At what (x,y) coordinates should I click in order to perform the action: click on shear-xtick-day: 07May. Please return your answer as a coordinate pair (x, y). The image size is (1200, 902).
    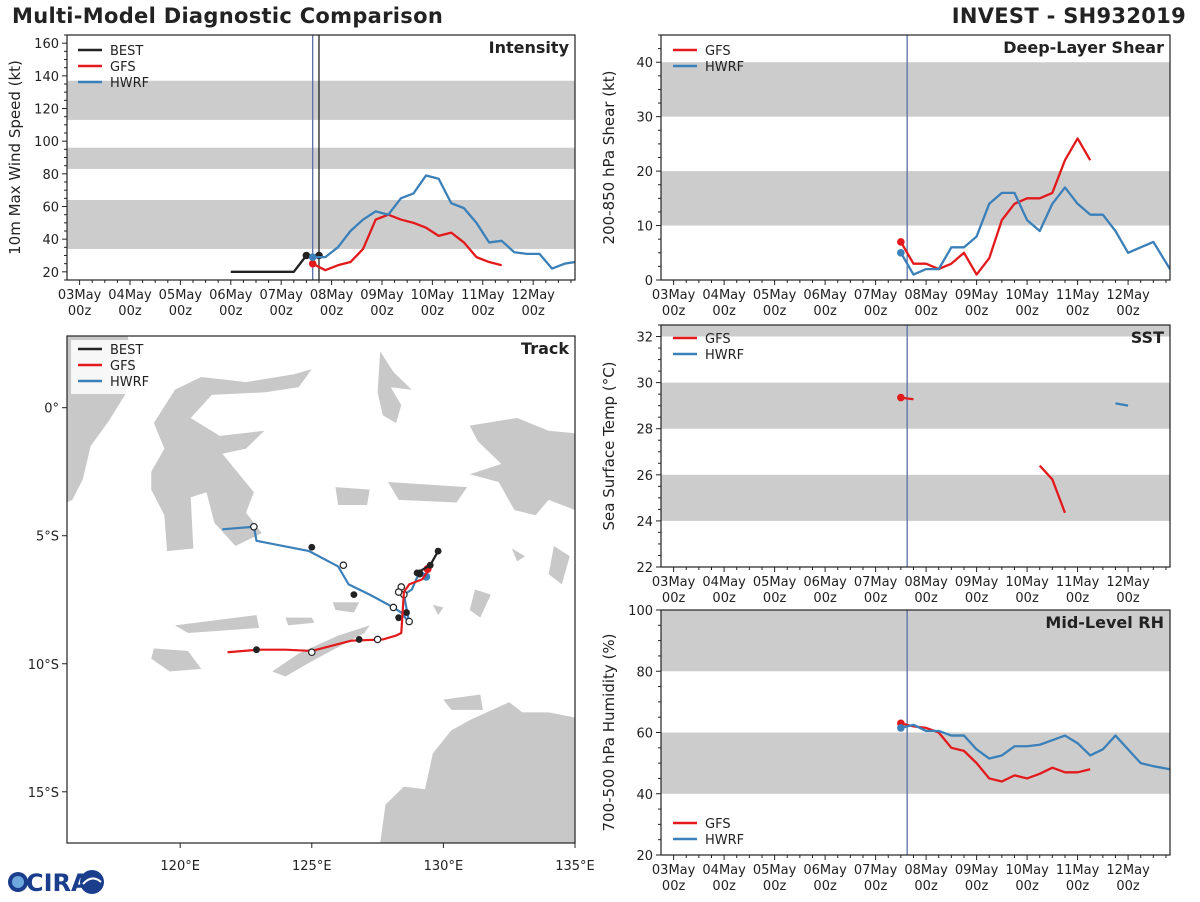
    Looking at the image, I should click on (876, 295).